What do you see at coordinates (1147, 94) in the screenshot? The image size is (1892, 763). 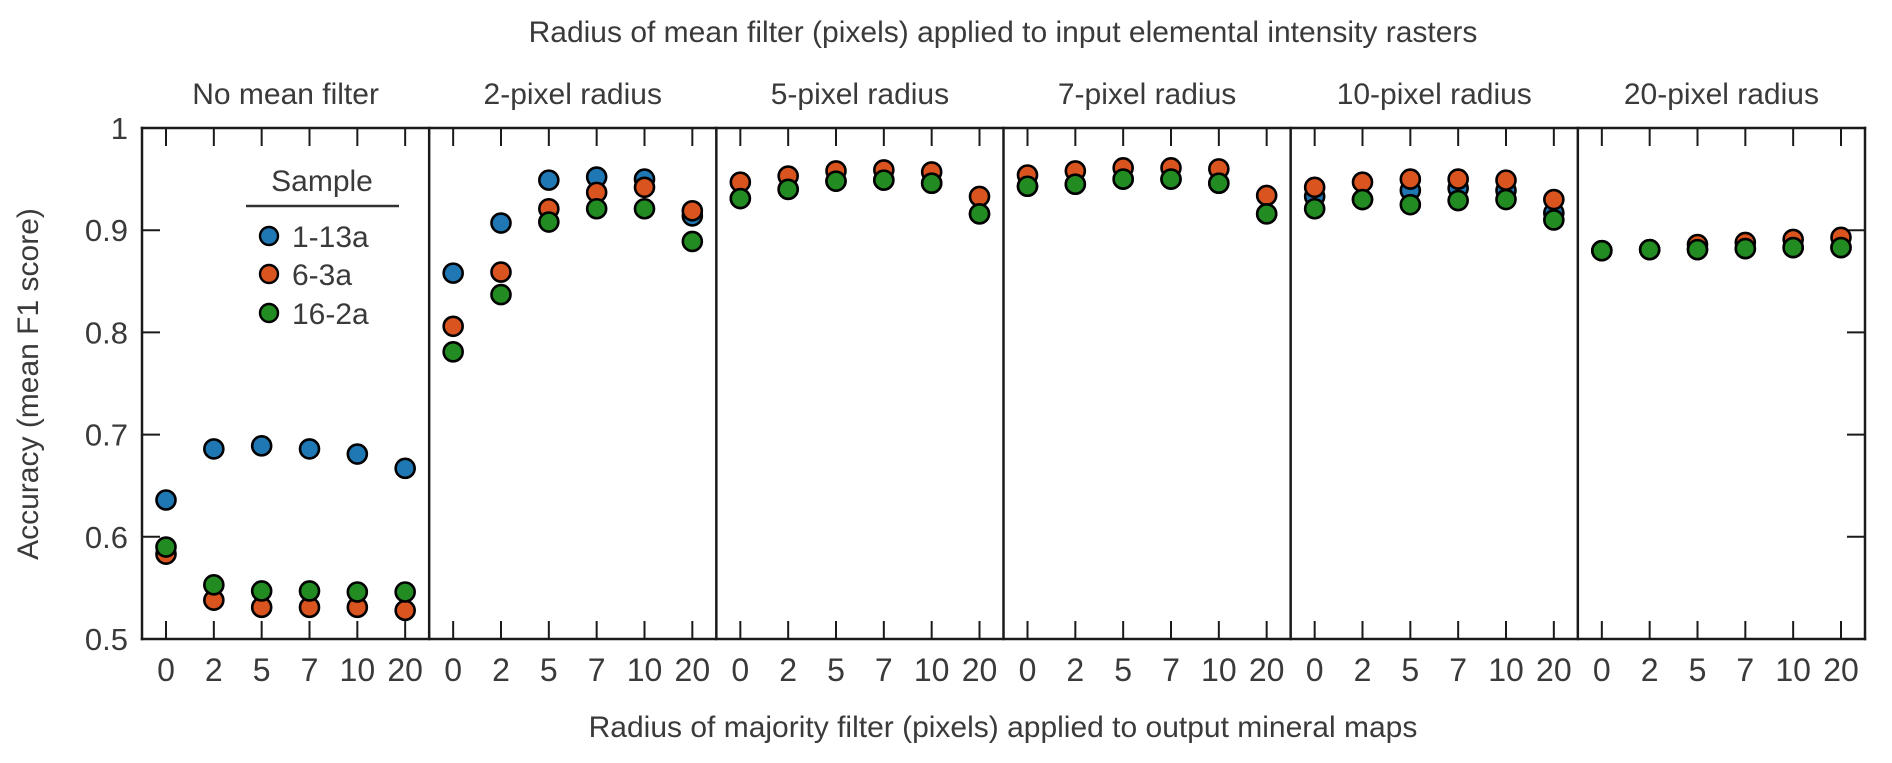 I see `panel-title: 7-pixel radius` at bounding box center [1147, 94].